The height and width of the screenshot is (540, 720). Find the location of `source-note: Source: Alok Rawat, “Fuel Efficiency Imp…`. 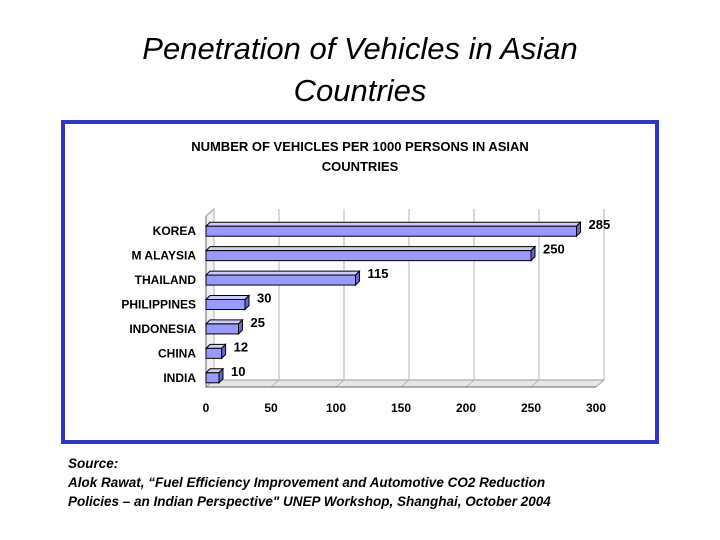

source-note: Source: Alok Rawat, “Fuel Efficiency Imp… is located at coordinates (388, 482).